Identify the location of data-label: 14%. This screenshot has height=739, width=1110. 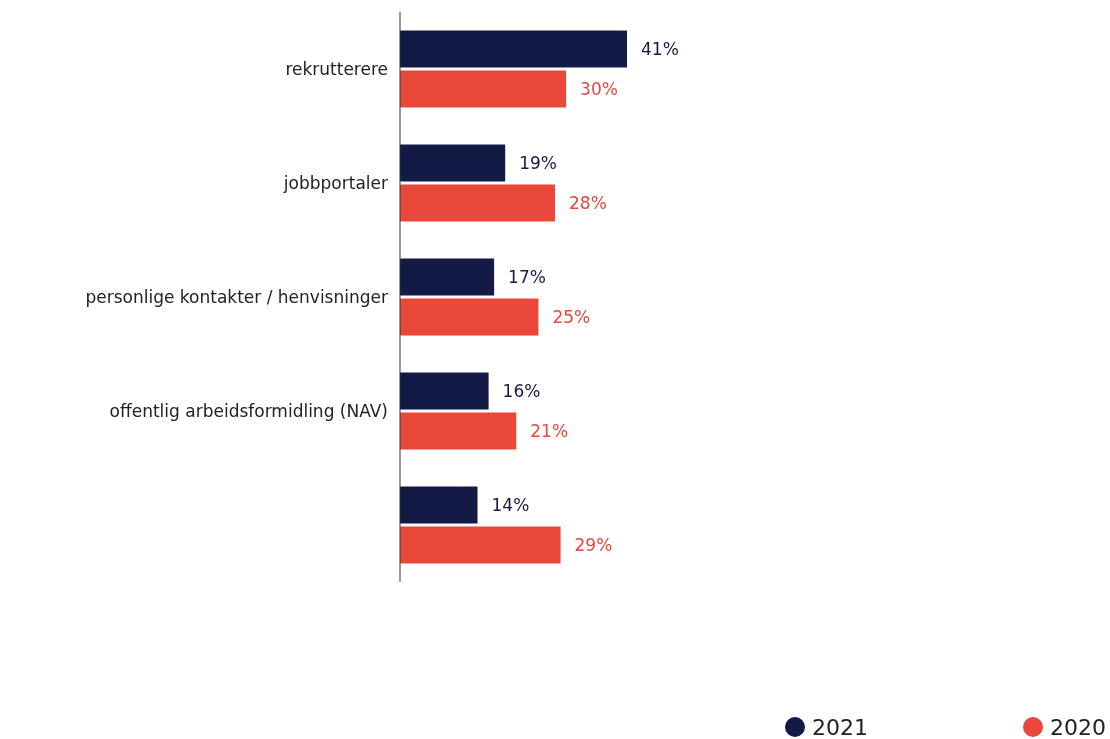
(510, 505).